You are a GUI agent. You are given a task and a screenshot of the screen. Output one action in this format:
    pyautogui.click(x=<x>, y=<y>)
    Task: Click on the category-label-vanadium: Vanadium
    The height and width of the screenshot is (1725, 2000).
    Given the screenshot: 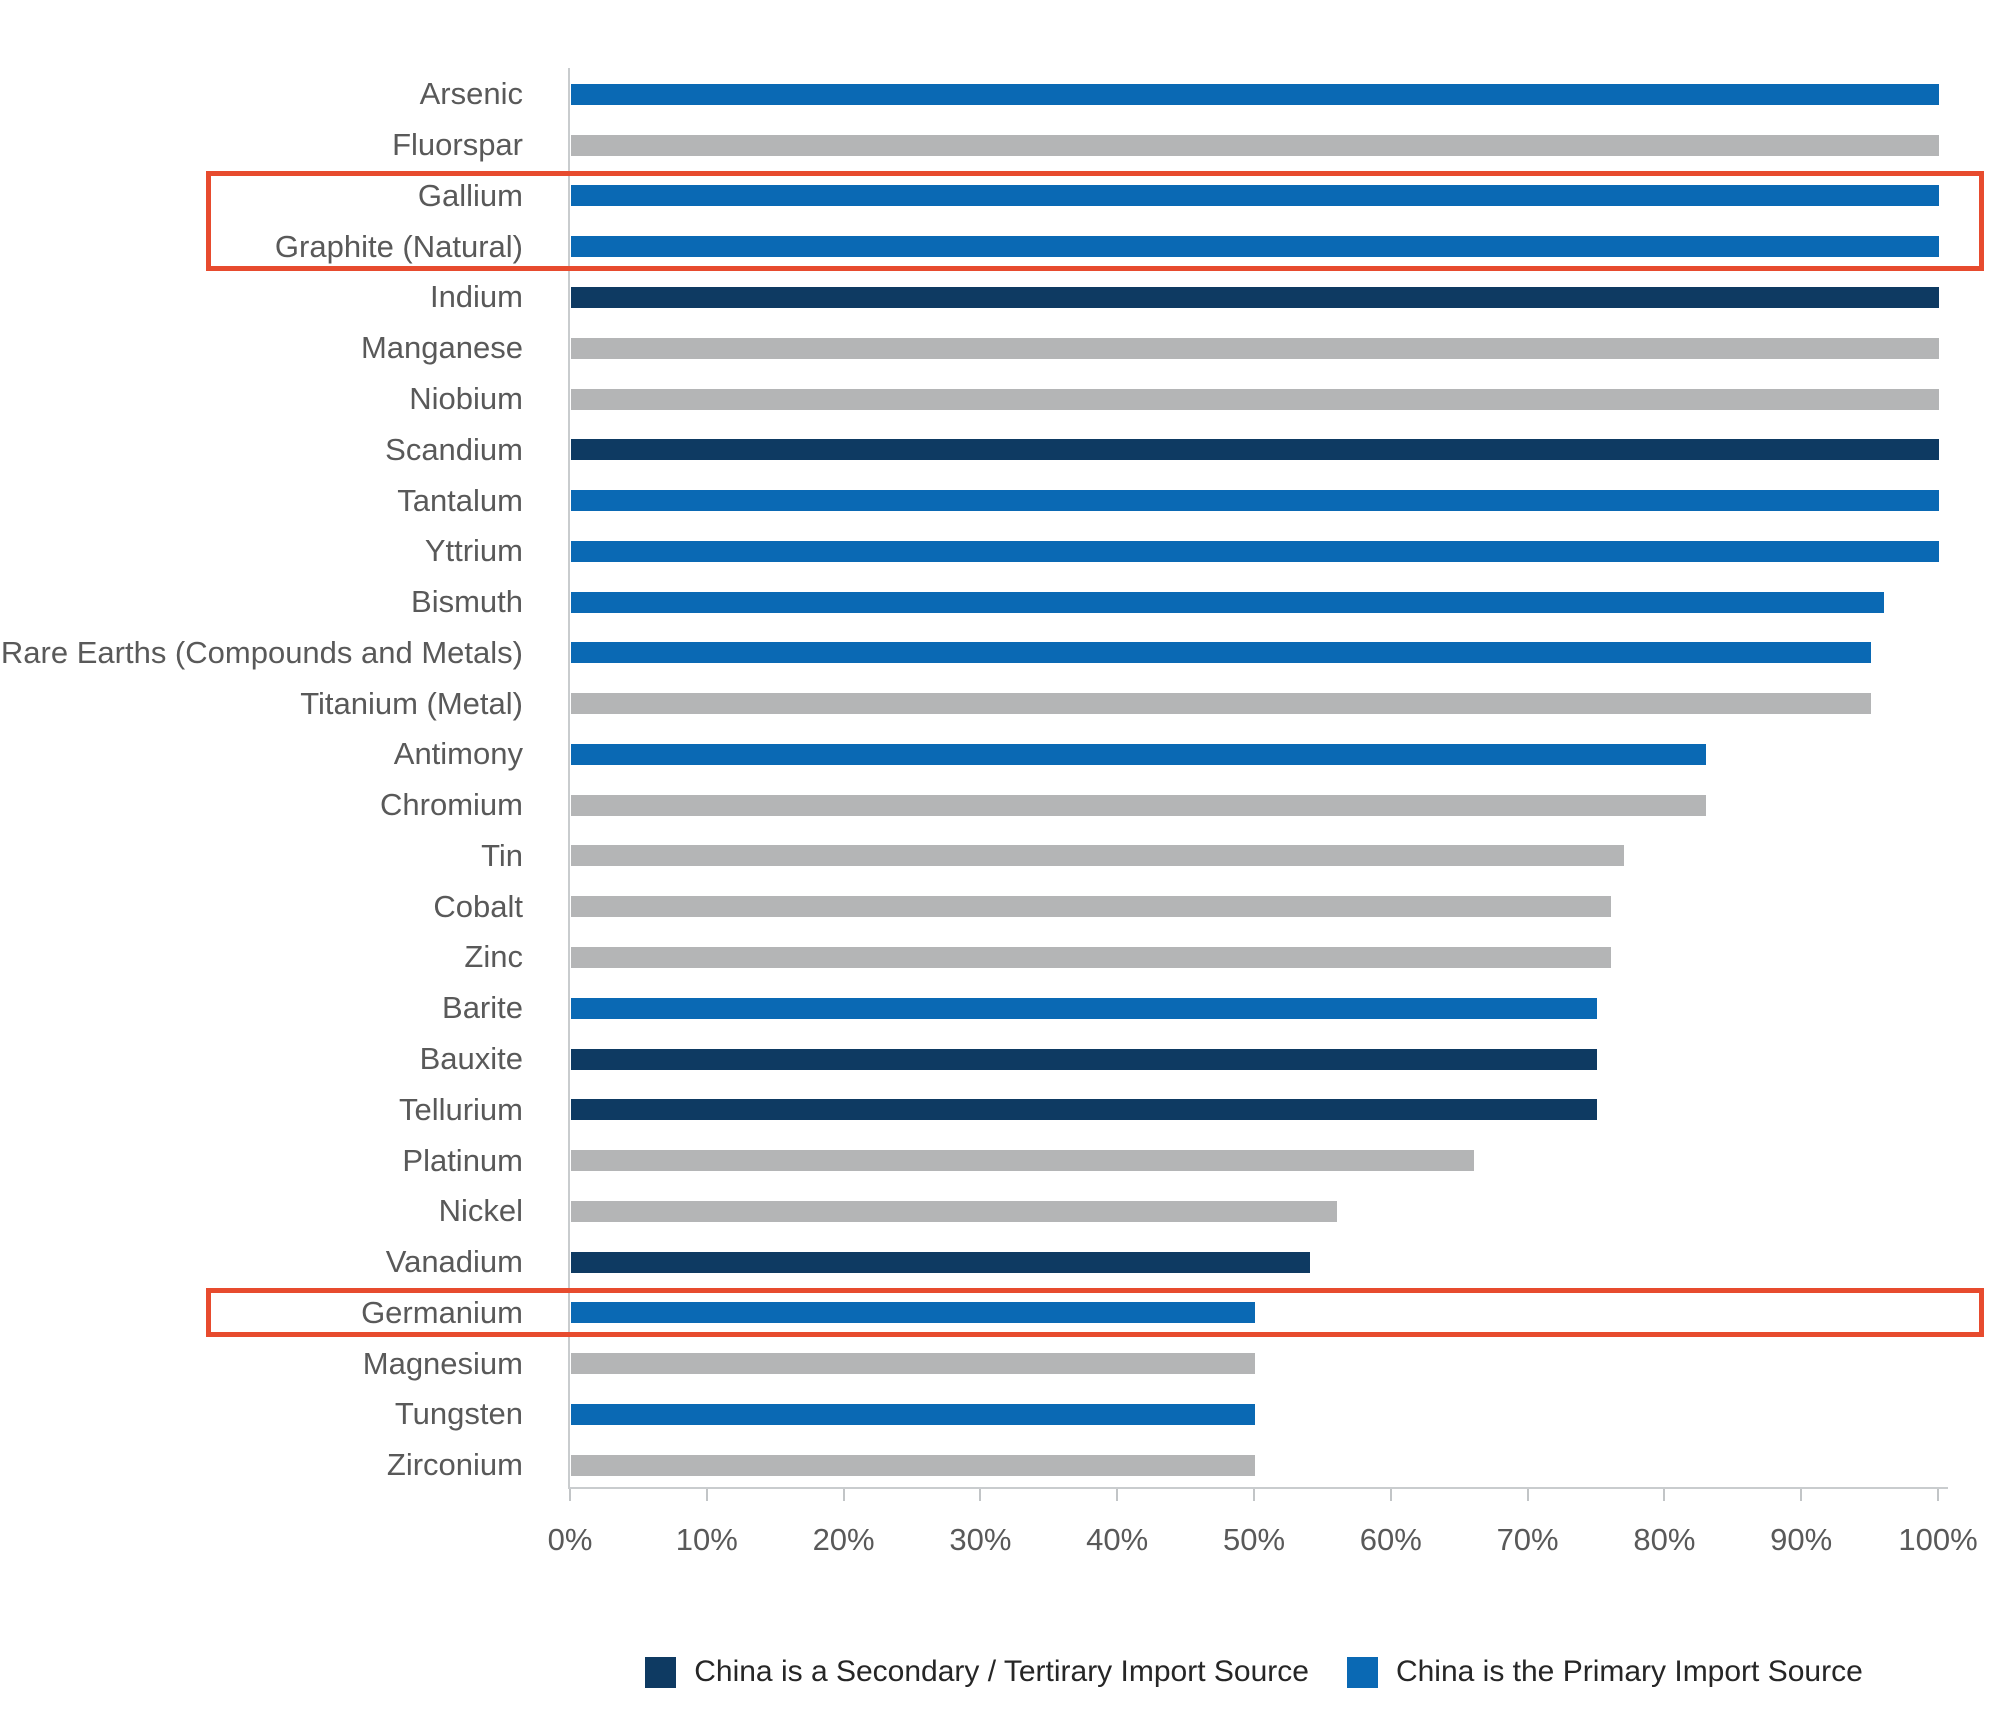 What is the action you would take?
    pyautogui.click(x=454, y=1262)
    